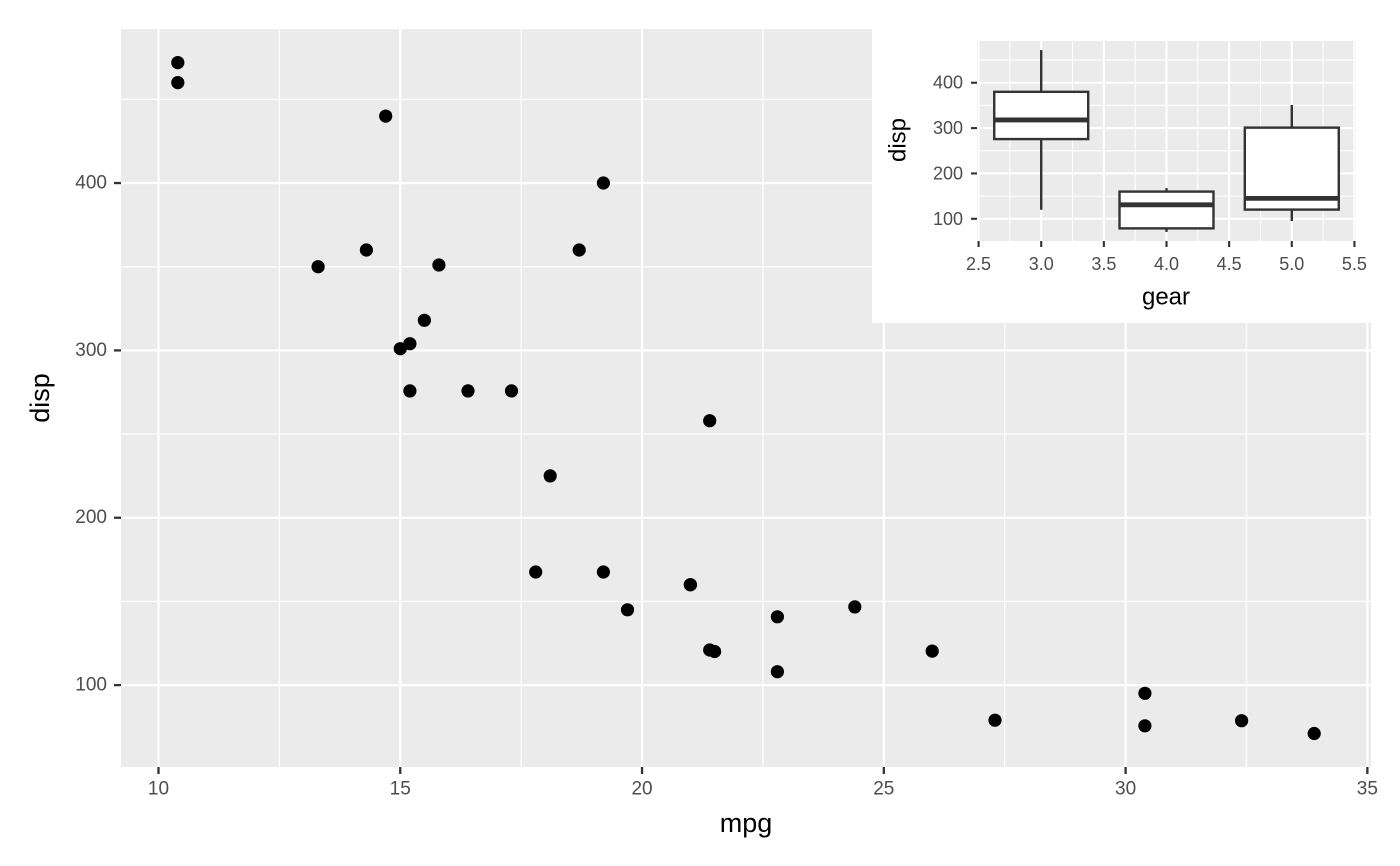  I want to click on inset-x-tick-label: 5.5, so click(1354, 264).